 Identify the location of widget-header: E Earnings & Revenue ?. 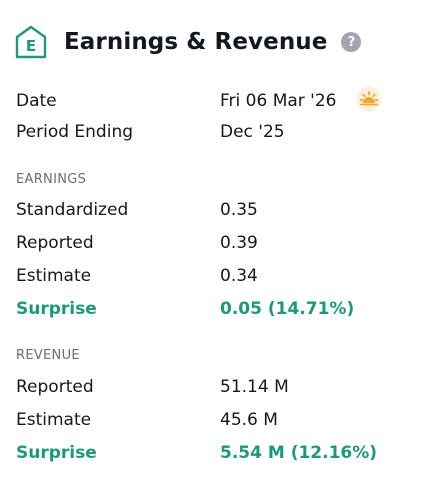
(188, 42).